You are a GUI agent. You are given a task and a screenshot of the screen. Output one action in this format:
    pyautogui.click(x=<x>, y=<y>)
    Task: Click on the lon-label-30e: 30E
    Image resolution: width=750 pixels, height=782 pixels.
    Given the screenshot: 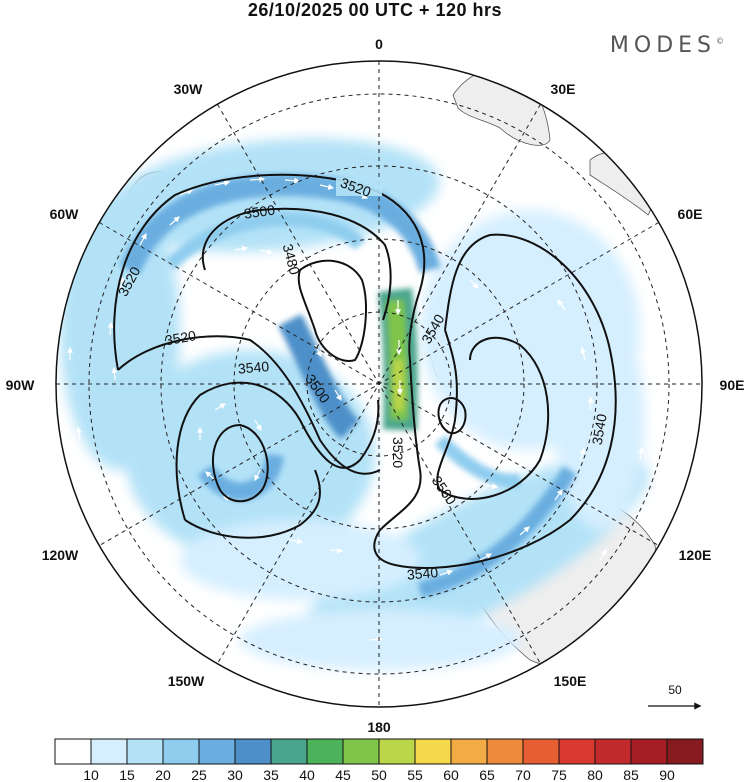 What is the action you would take?
    pyautogui.click(x=563, y=89)
    